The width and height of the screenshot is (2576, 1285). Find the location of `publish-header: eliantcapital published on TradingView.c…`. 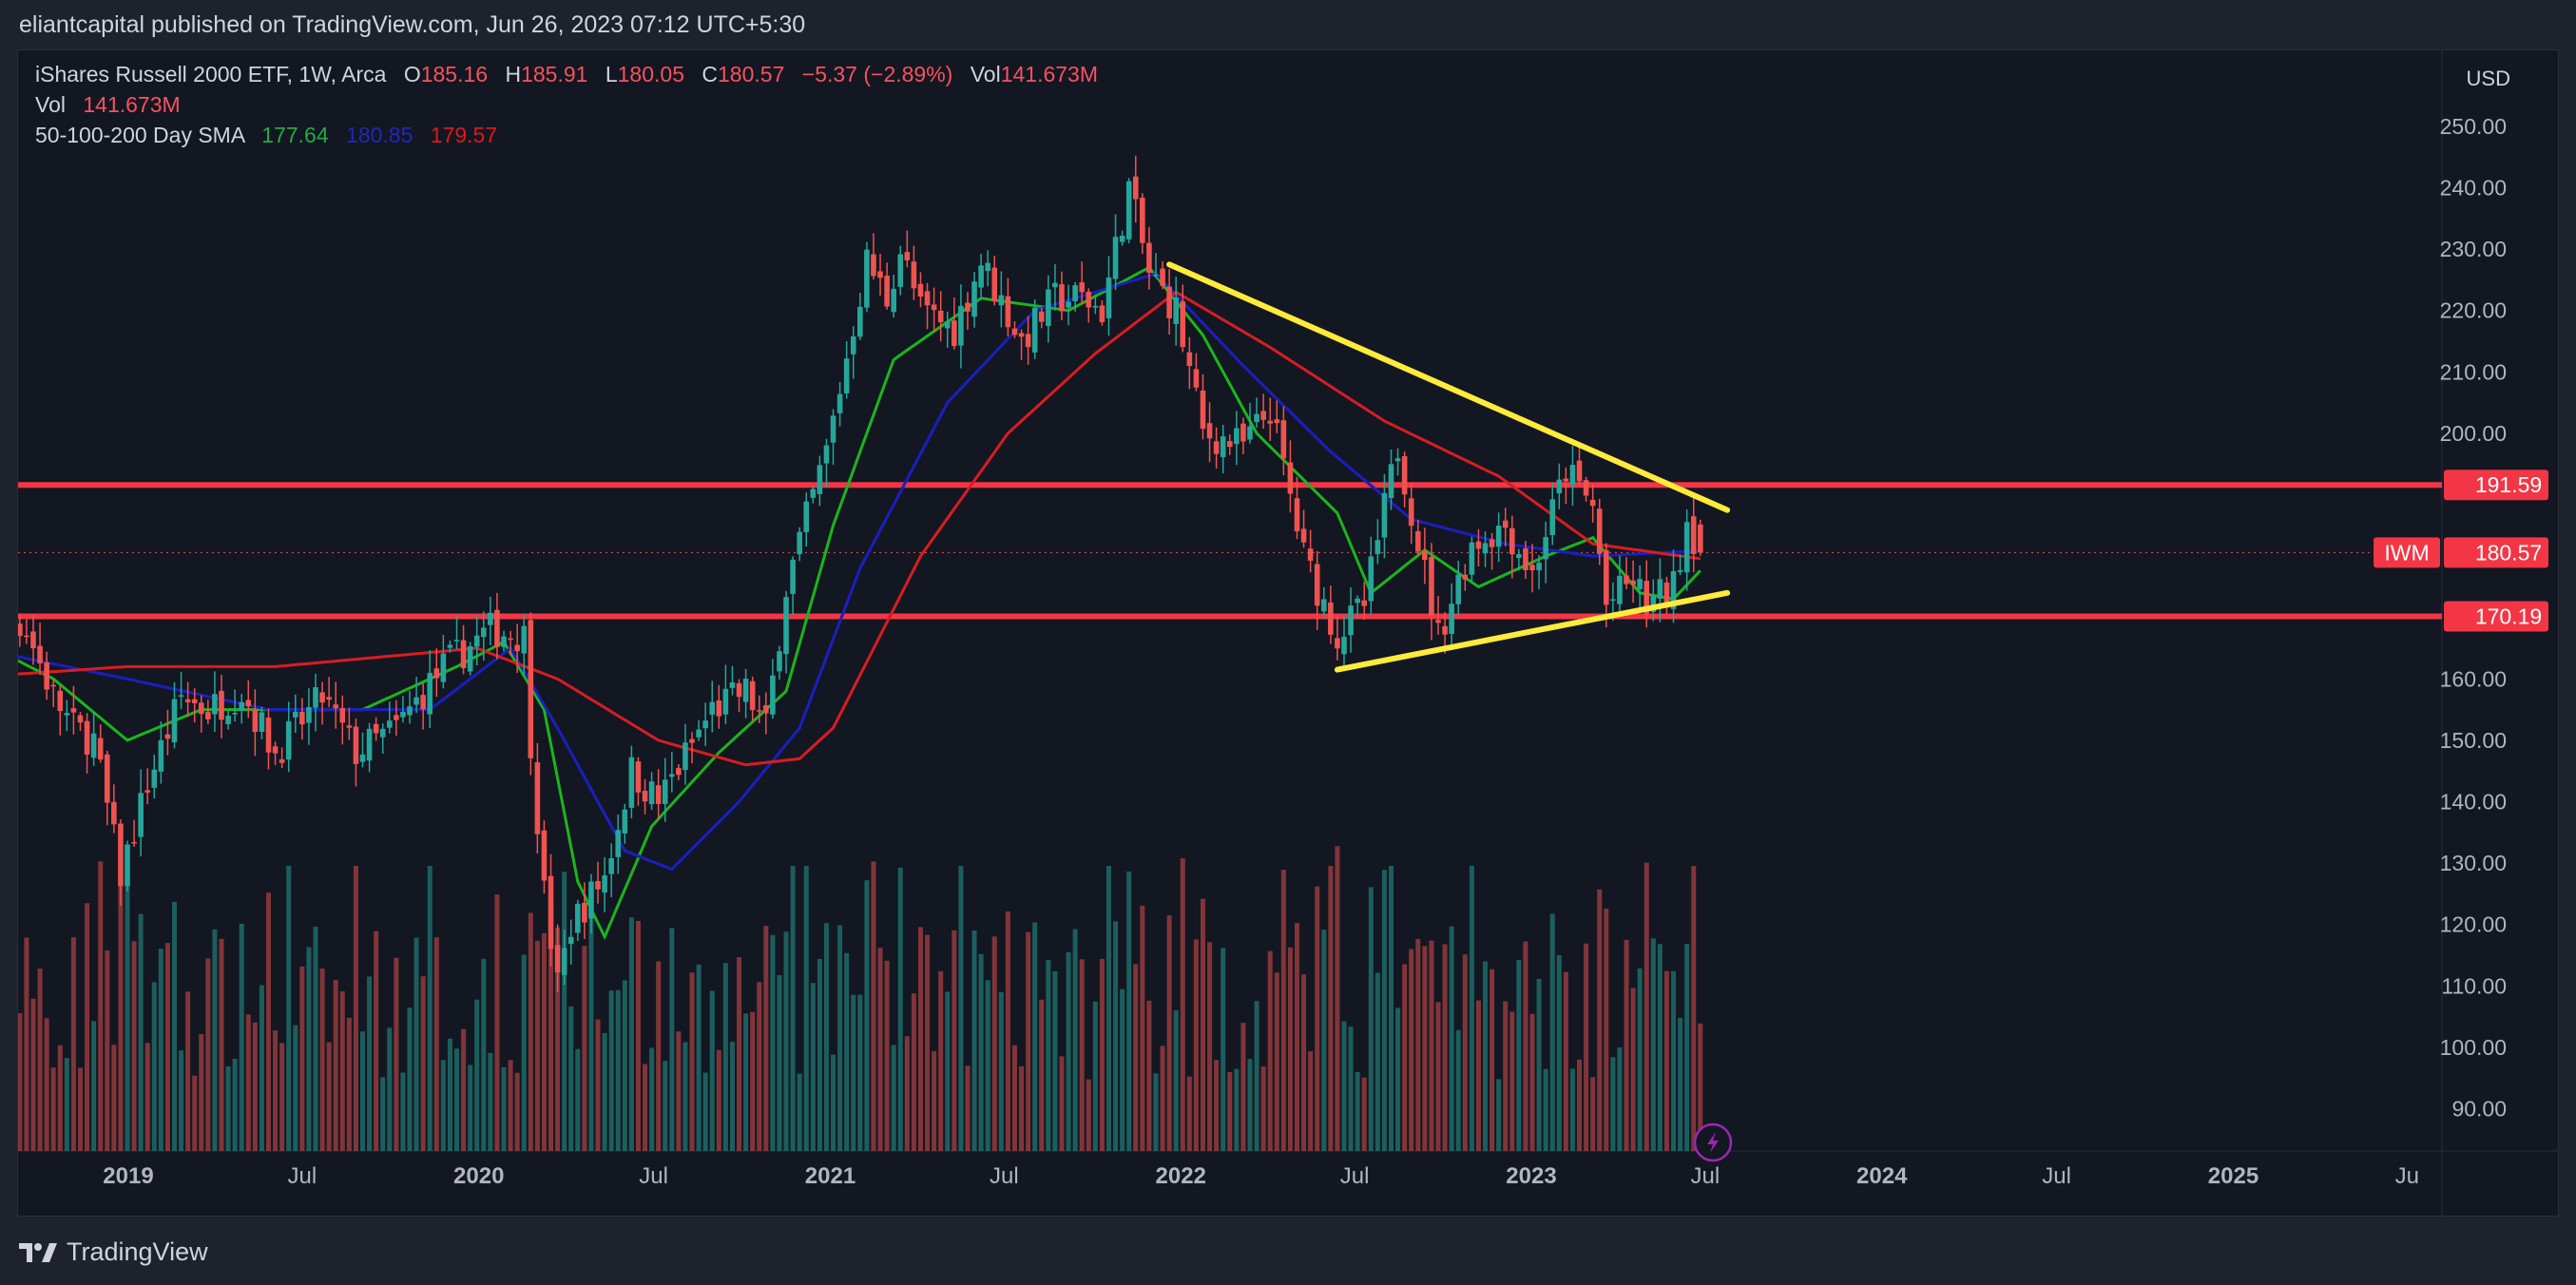

publish-header: eliantcapital published on TradingView.c… is located at coordinates (1288, 24).